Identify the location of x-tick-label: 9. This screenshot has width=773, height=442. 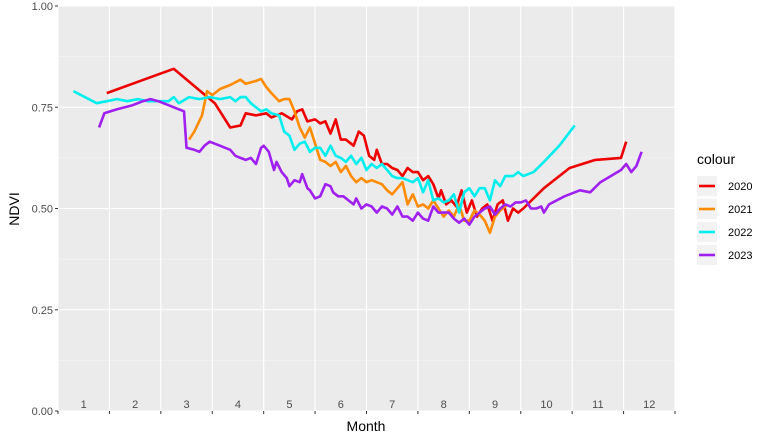
(495, 405).